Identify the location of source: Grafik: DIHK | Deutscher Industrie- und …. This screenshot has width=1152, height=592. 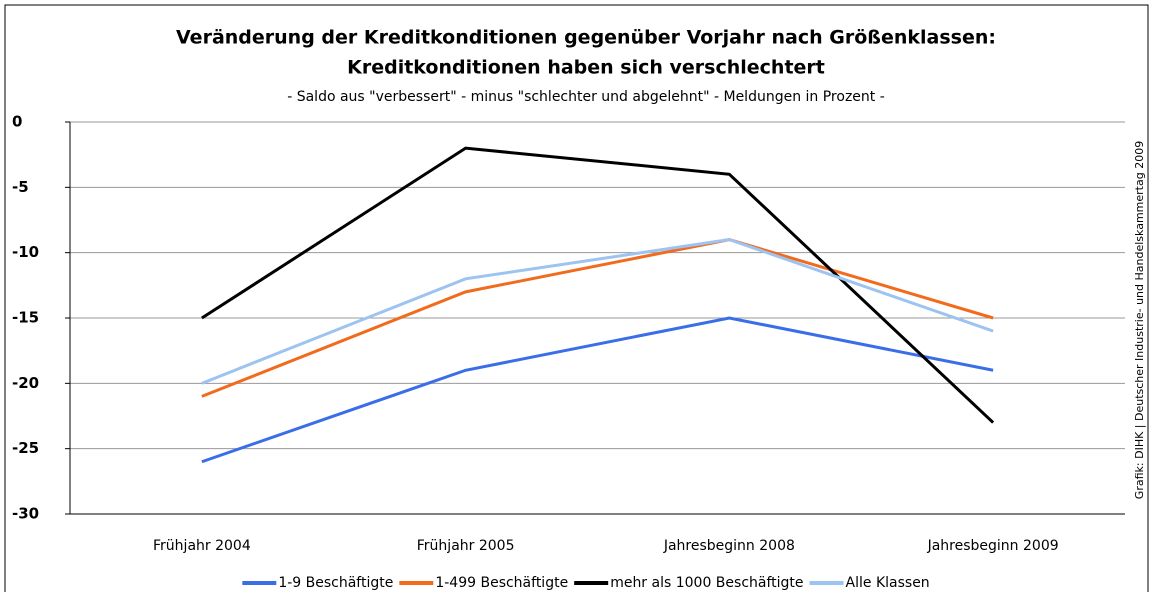
(1139, 320).